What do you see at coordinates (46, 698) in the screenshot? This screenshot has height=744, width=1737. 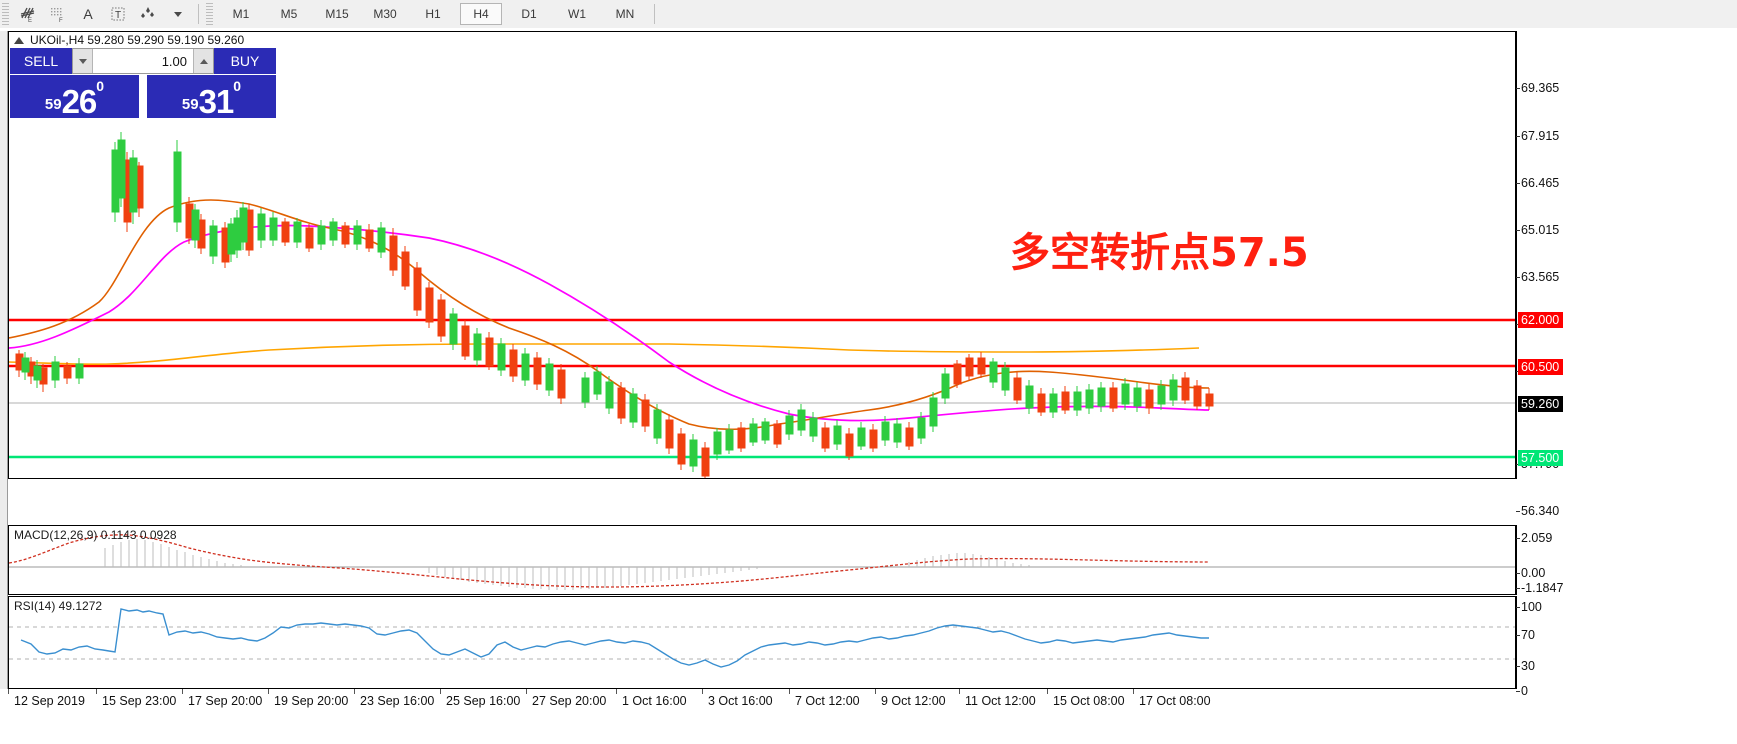 I see `time-label-0: 12 Sep 2019` at bounding box center [46, 698].